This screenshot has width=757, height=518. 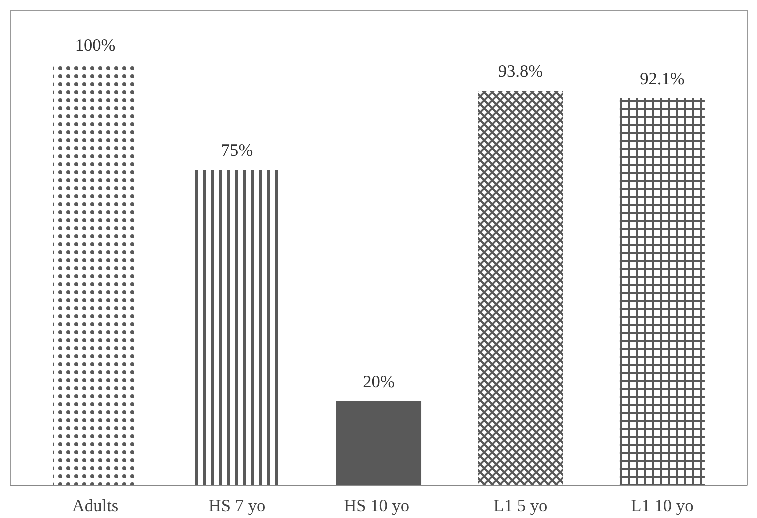 What do you see at coordinates (95, 46) in the screenshot?
I see `data-label: 100%` at bounding box center [95, 46].